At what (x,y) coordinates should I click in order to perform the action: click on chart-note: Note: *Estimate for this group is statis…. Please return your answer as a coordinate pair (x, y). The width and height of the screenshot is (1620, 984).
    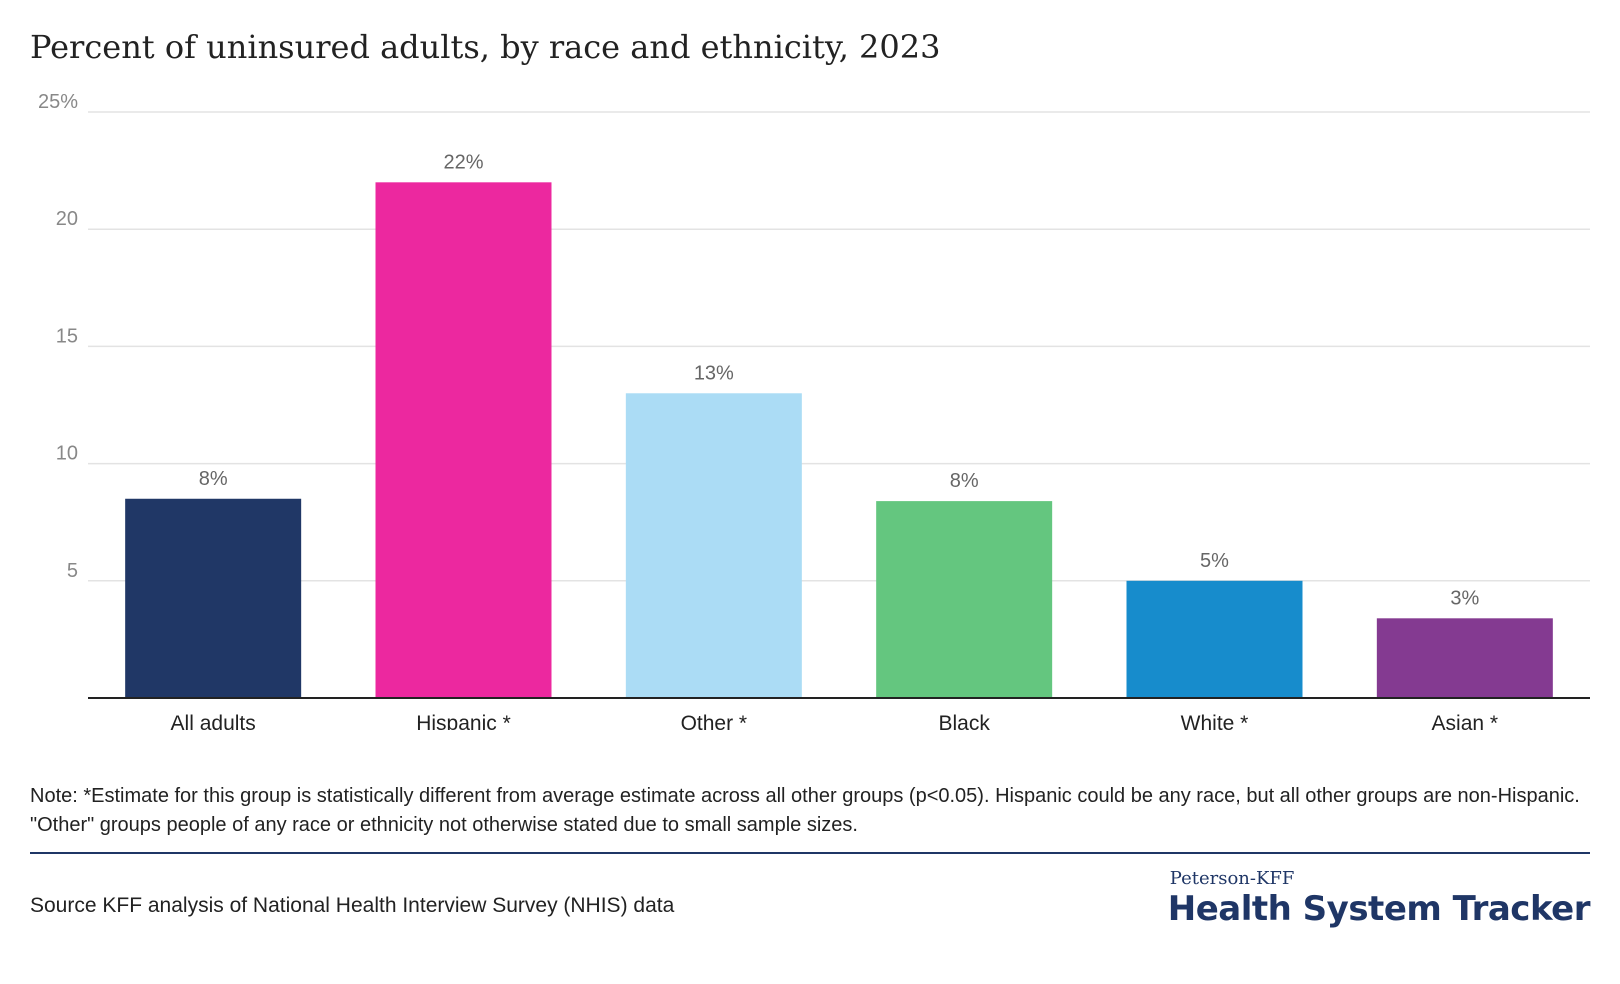
    Looking at the image, I should click on (805, 810).